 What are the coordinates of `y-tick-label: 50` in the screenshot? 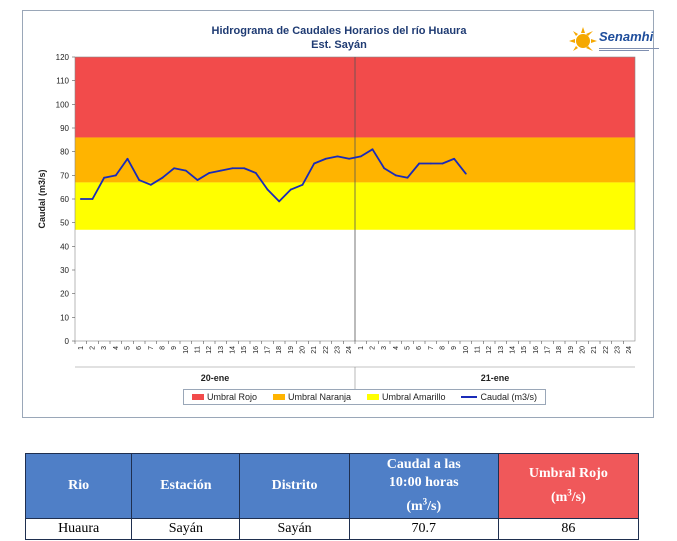 It's located at (64, 223).